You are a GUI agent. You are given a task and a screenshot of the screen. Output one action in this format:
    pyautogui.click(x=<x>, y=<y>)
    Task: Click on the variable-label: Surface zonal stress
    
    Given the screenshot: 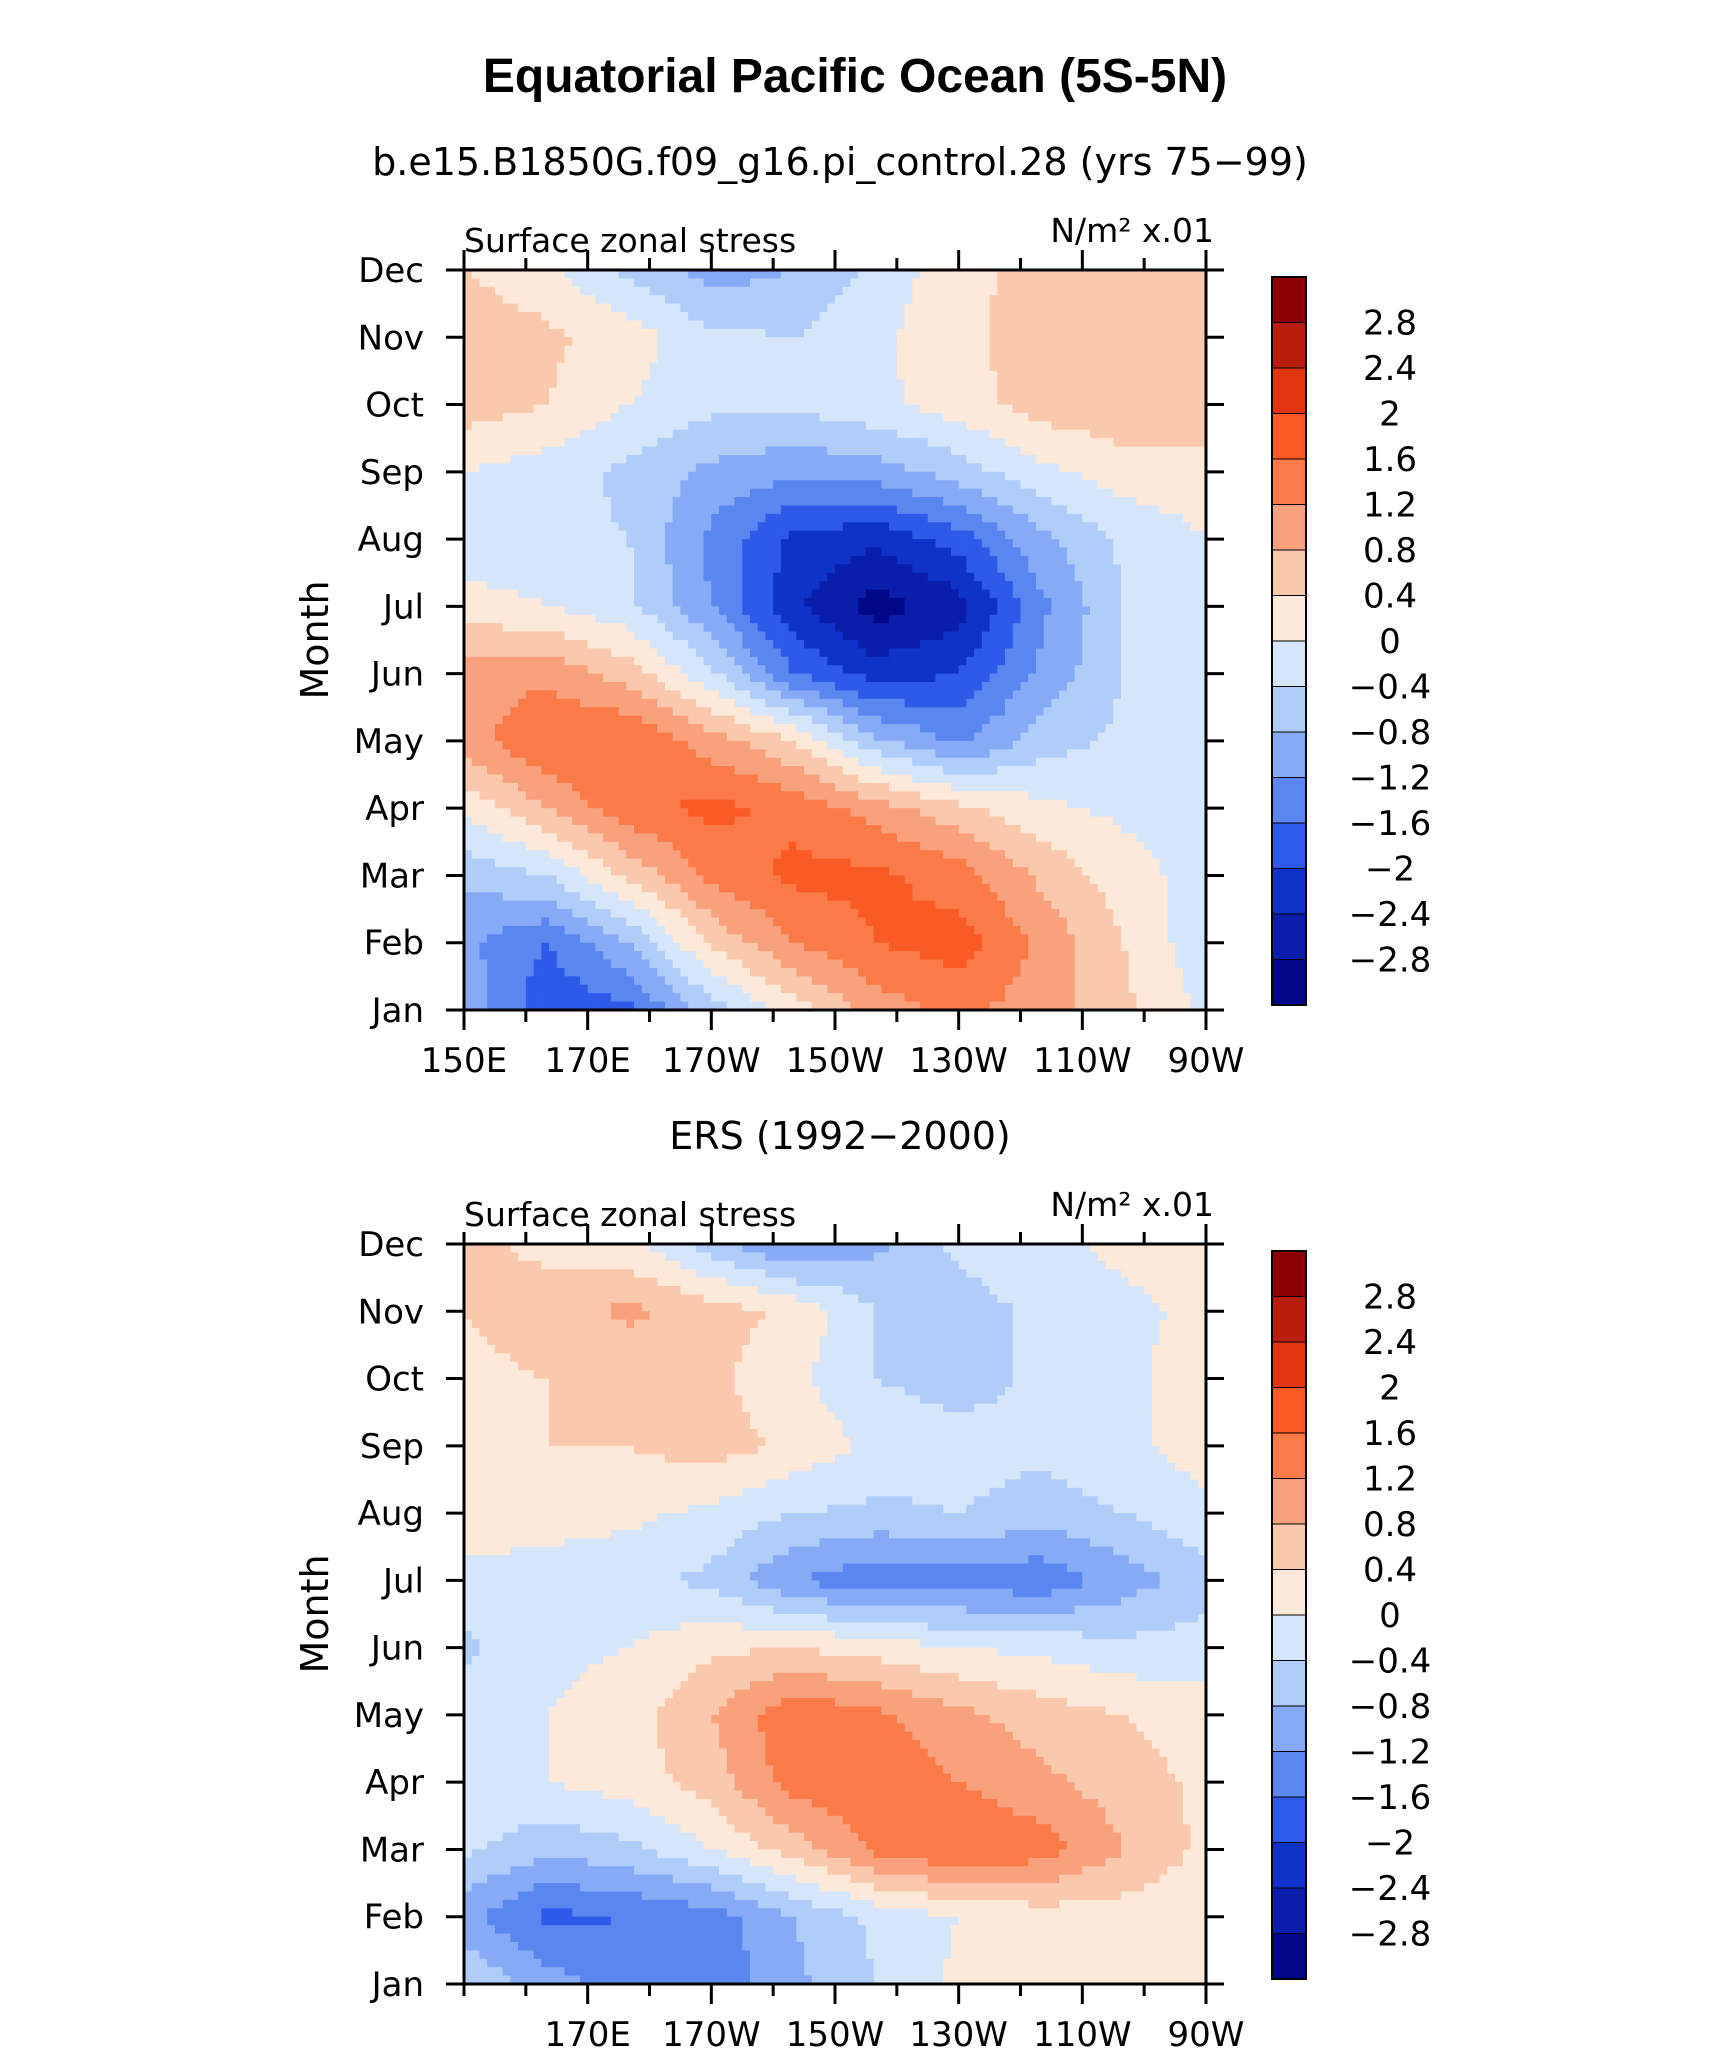 What is the action you would take?
    pyautogui.click(x=630, y=240)
    